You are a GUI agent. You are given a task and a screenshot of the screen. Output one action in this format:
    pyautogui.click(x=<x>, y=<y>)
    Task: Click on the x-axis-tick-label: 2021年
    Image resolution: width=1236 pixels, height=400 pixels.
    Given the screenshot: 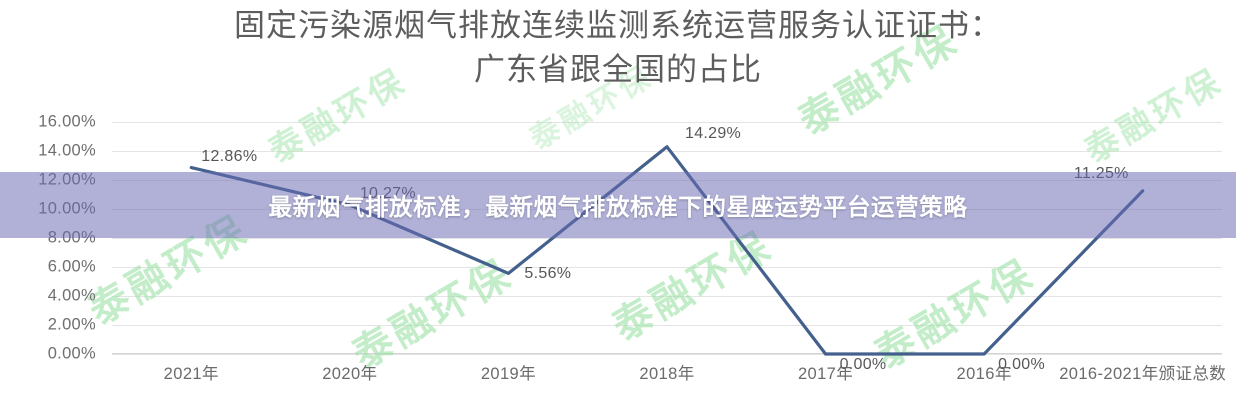 What is the action you would take?
    pyautogui.click(x=191, y=374)
    